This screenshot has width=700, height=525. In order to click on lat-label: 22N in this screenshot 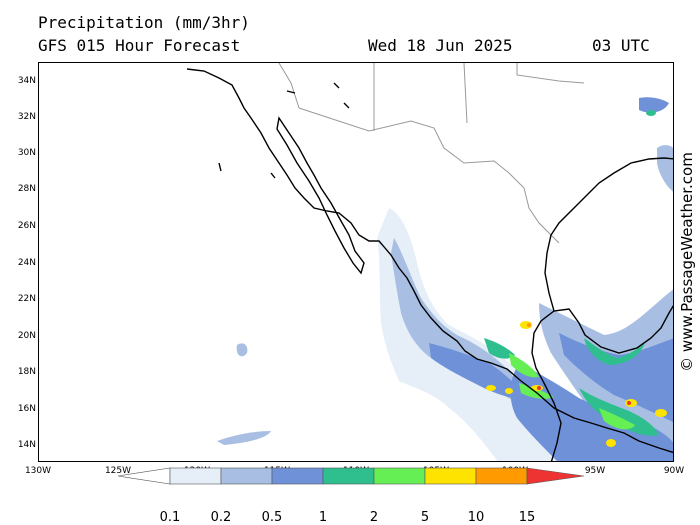, I will do `click(26, 299)`.